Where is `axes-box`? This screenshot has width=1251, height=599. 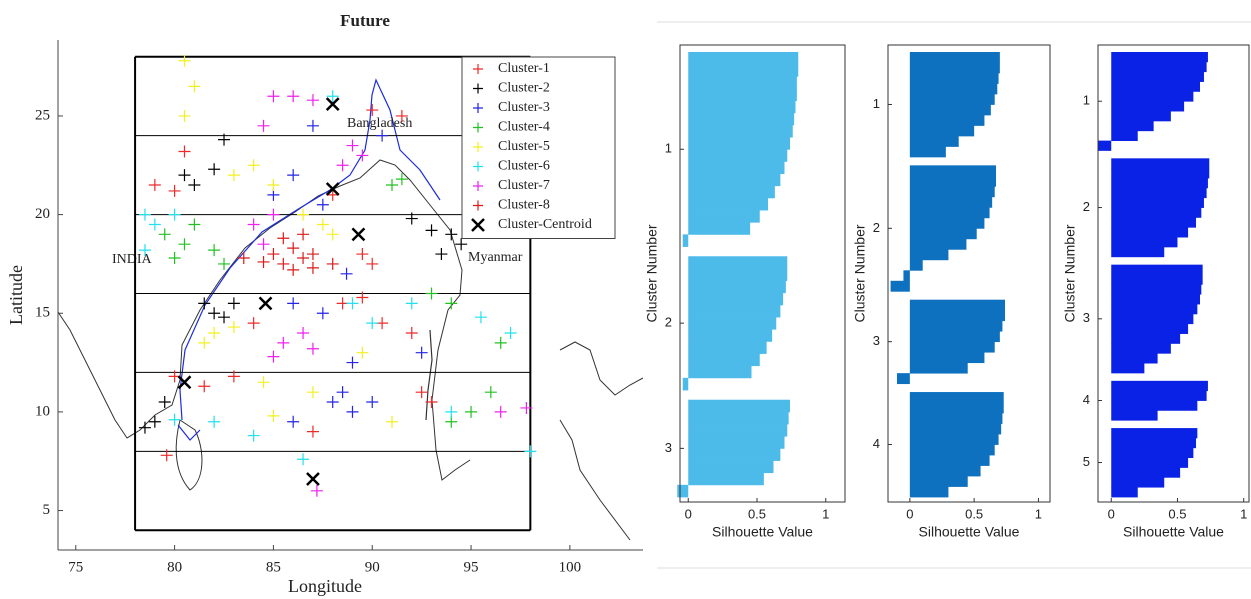
axes-box is located at coordinates (1173, 273).